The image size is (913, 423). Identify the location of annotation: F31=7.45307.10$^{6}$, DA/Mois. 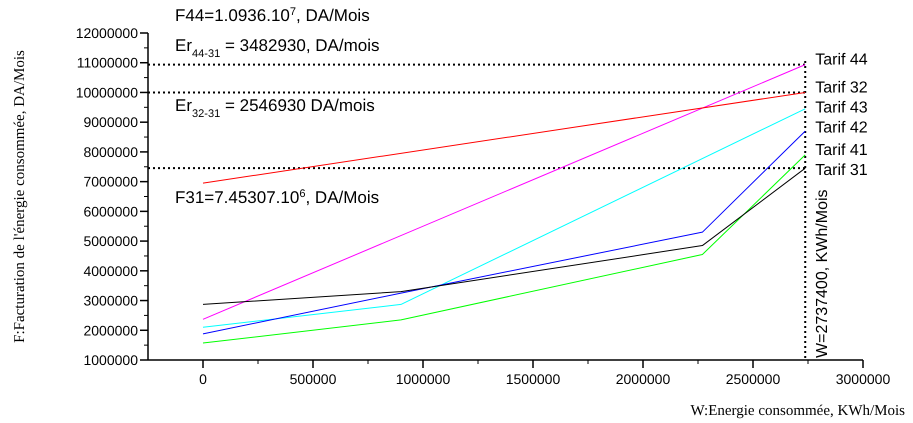
(277, 197).